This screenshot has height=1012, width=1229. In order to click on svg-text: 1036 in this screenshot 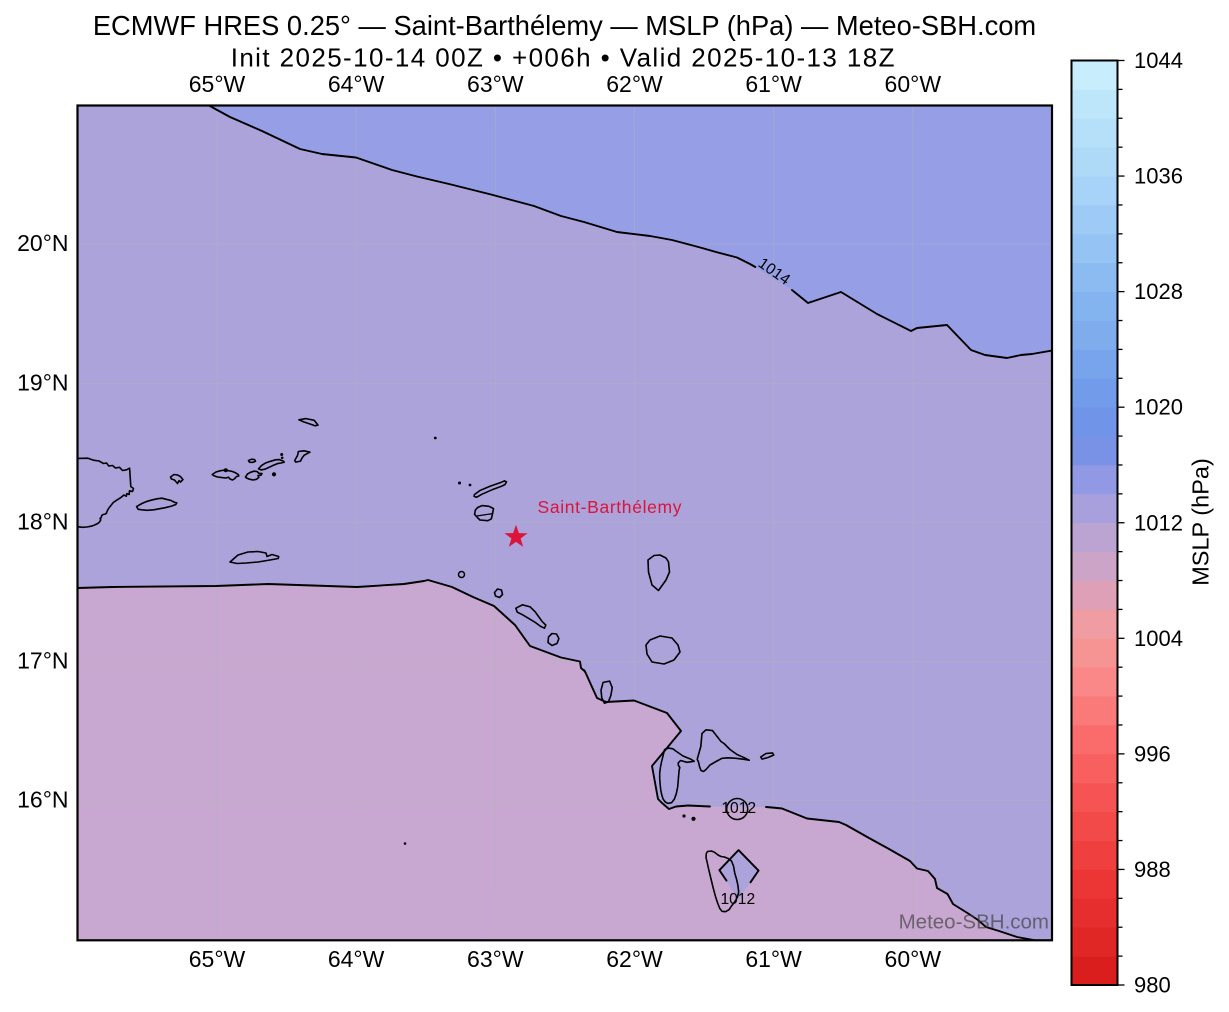, I will do `click(1158, 176)`.